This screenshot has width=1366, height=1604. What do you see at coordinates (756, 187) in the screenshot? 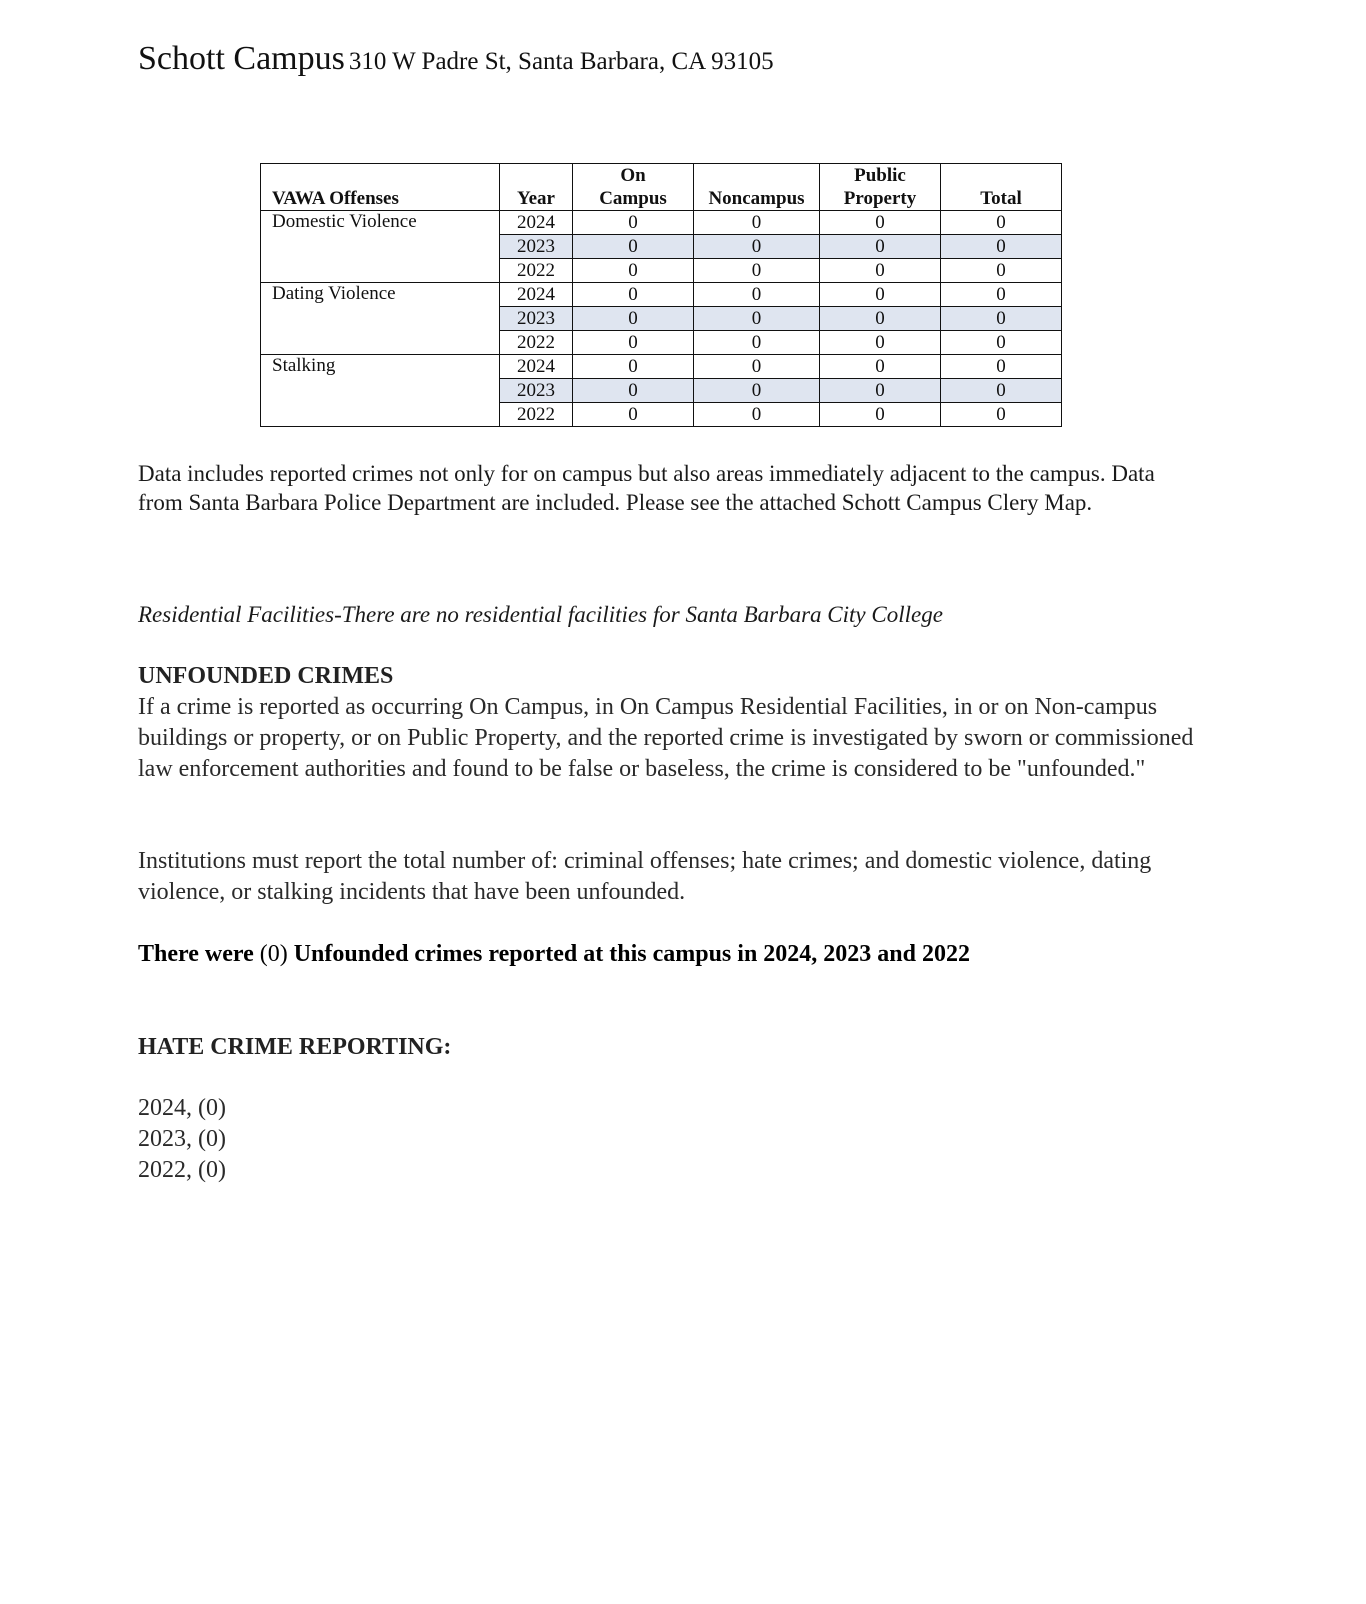
I see `header-noncampus: Noncampus` at bounding box center [756, 187].